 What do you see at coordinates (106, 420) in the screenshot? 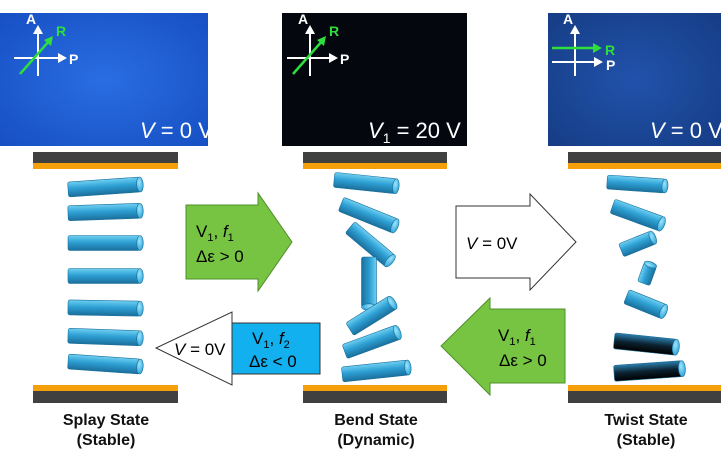
I see `splay-state-name: Splay State` at bounding box center [106, 420].